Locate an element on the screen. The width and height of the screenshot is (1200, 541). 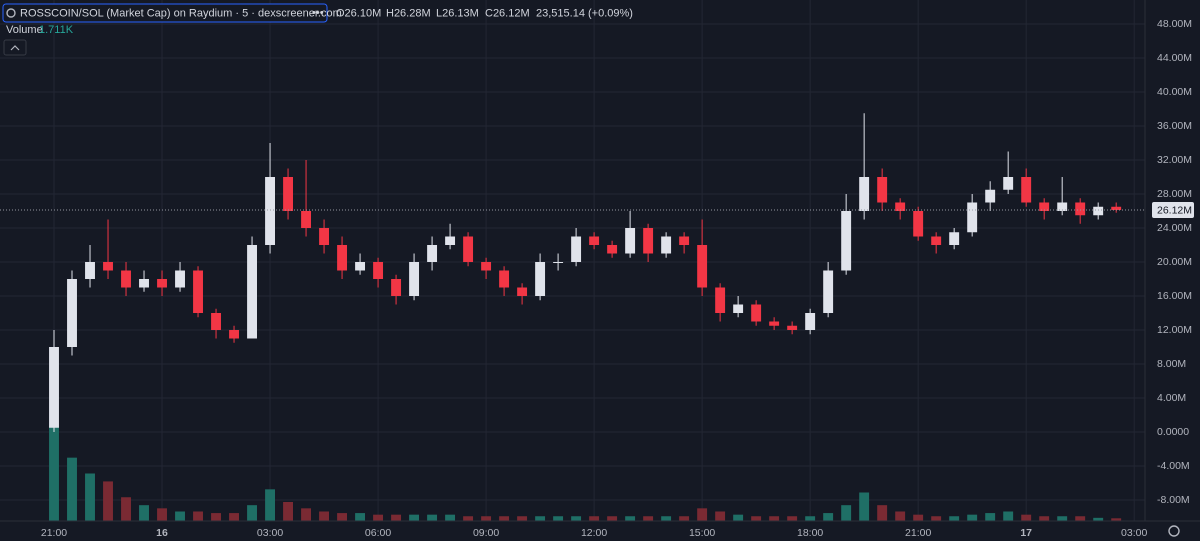
y-tick-label: 32.00M is located at coordinates (1174, 160).